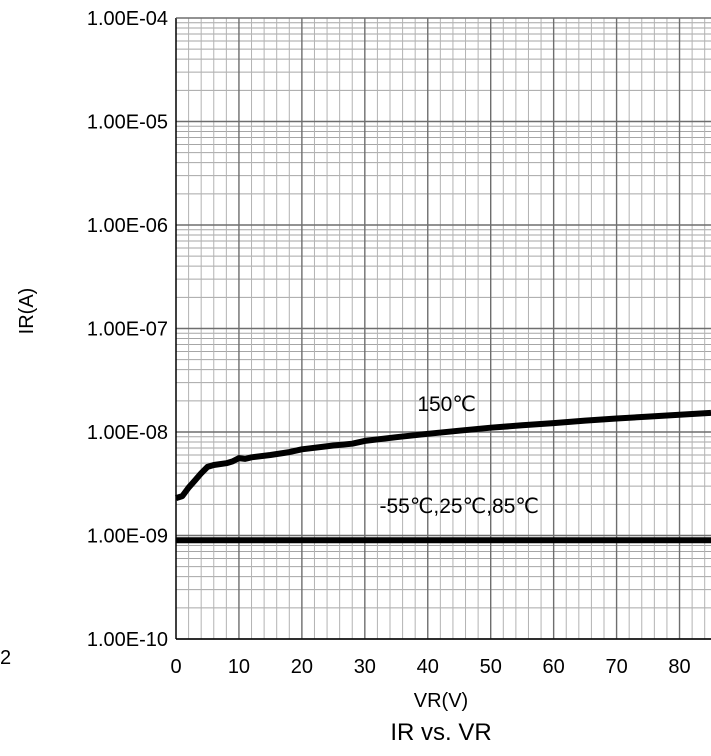 This screenshot has height=756, width=711. Describe the element at coordinates (5, 658) in the screenshot. I see `stray-tick-label: 2` at that location.